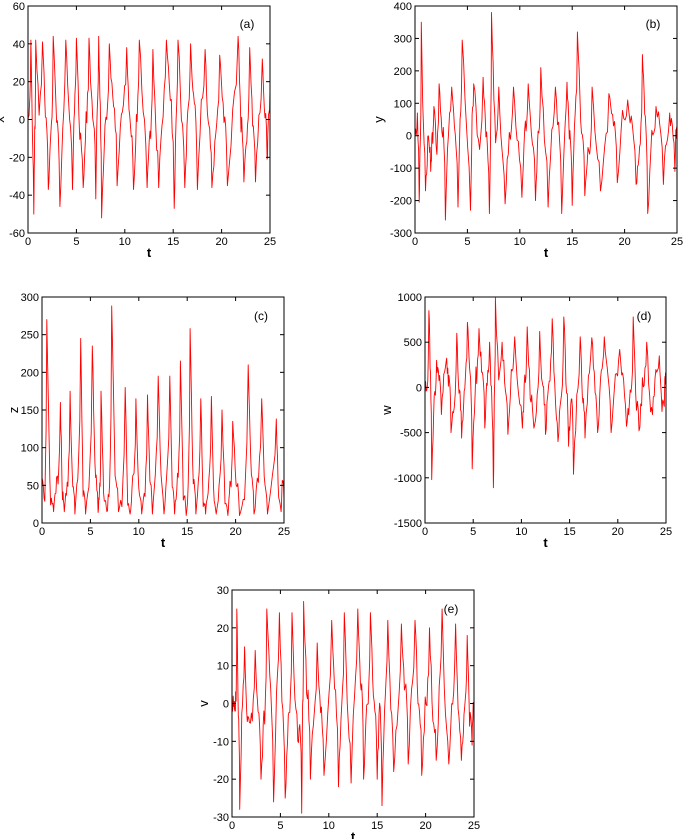 This screenshot has width=685, height=839. Describe the element at coordinates (13, 410) in the screenshot. I see `y-axis-label: z` at that location.